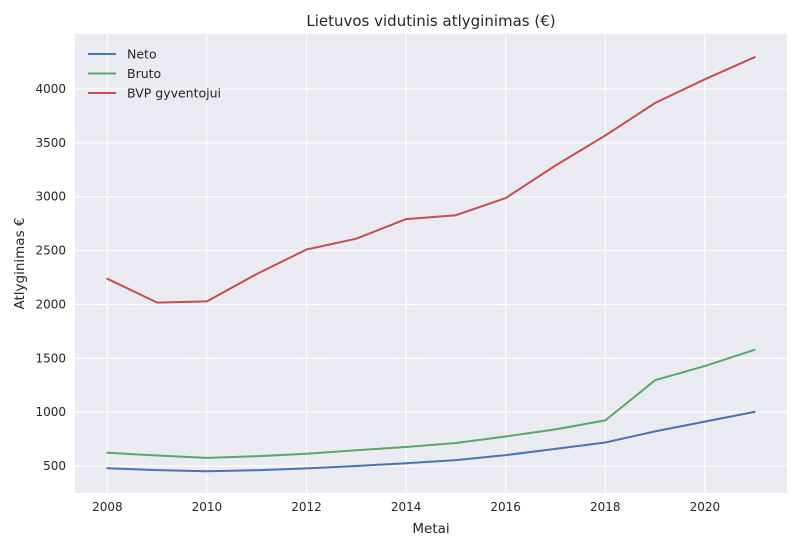  What do you see at coordinates (306, 507) in the screenshot?
I see `x-tick-label: 2012` at bounding box center [306, 507].